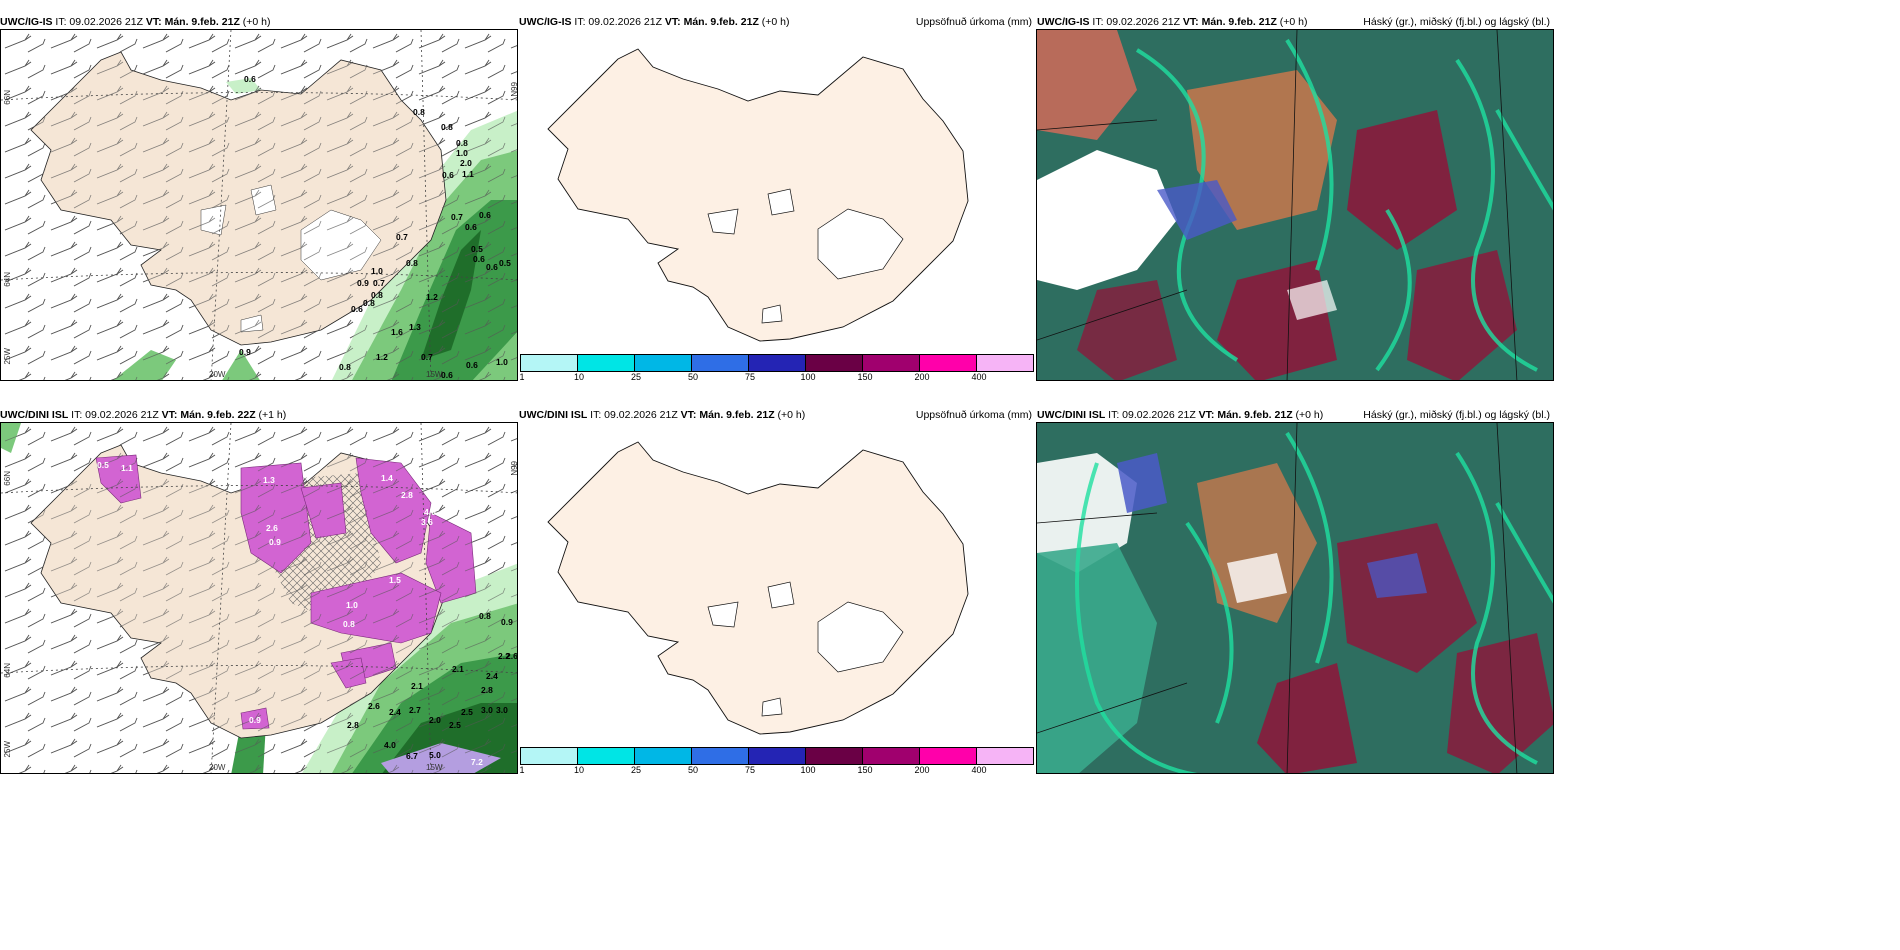 This screenshot has height=950, width=1900. What do you see at coordinates (415, 327) in the screenshot?
I see `precip-label: 1.3` at bounding box center [415, 327].